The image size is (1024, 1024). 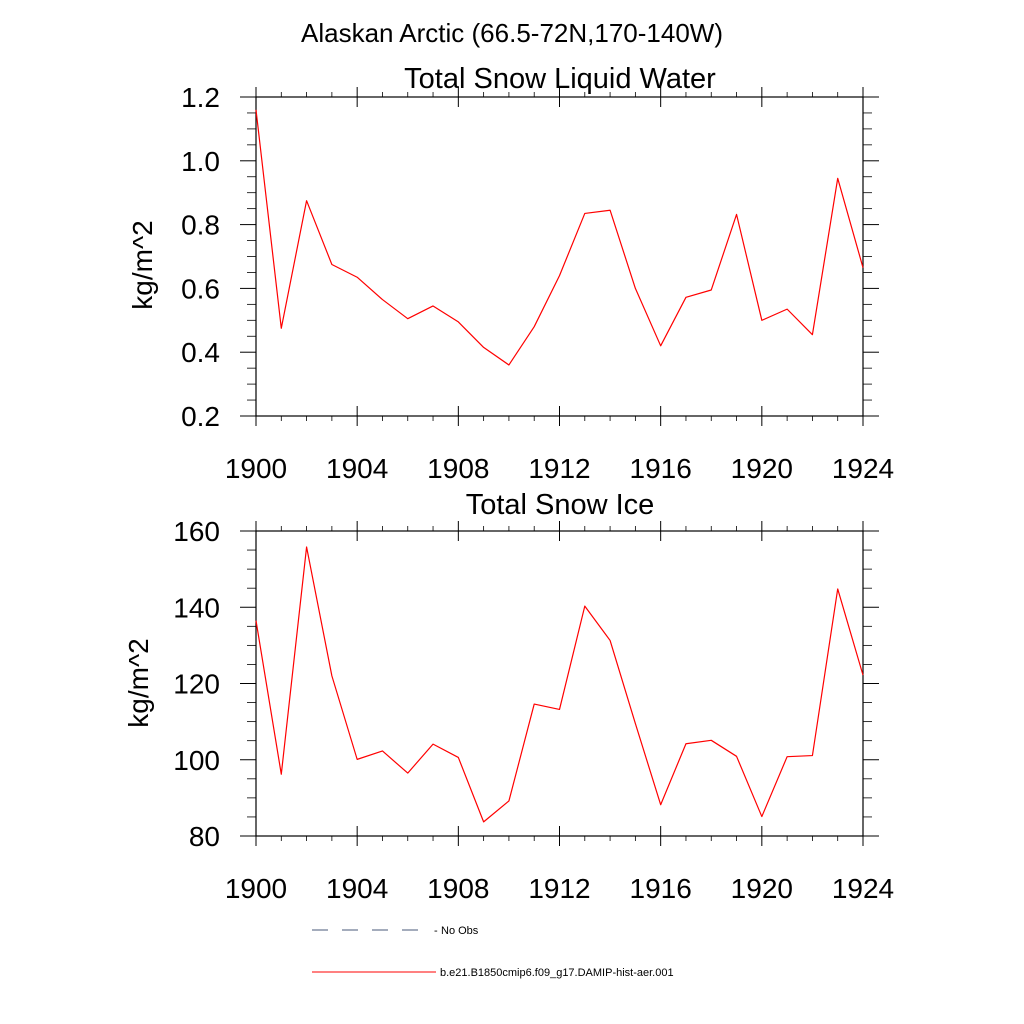 I want to click on legend-label-no-obs: No Obs, so click(x=460, y=931).